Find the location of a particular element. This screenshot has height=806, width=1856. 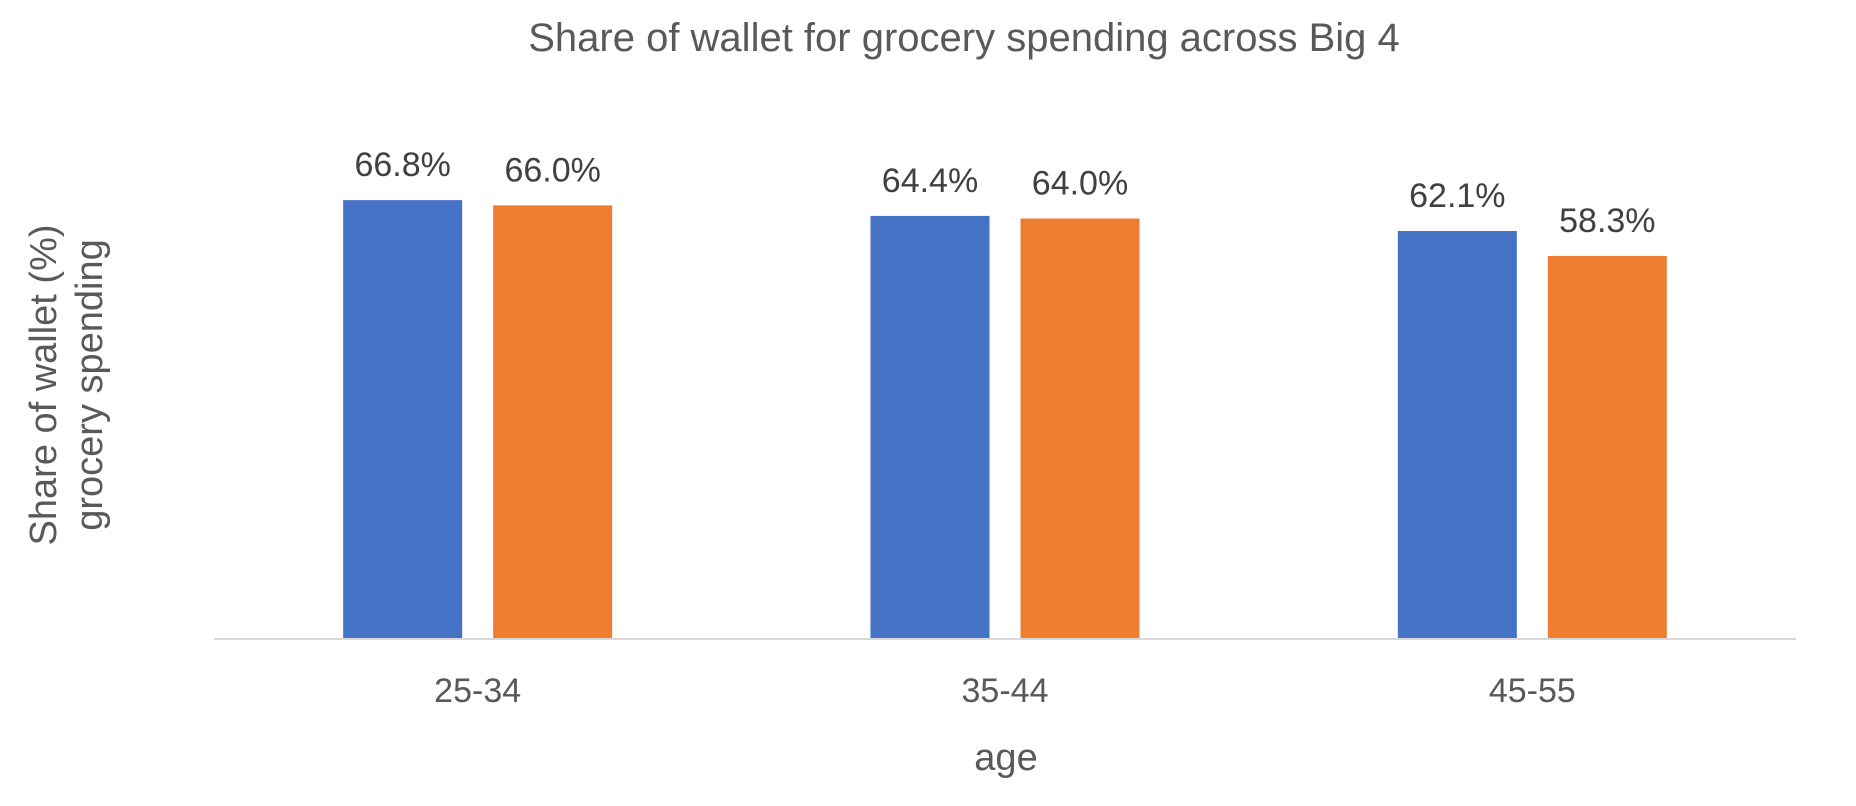

y-axis-title-line-2: grocery spending is located at coordinates (90, 385).